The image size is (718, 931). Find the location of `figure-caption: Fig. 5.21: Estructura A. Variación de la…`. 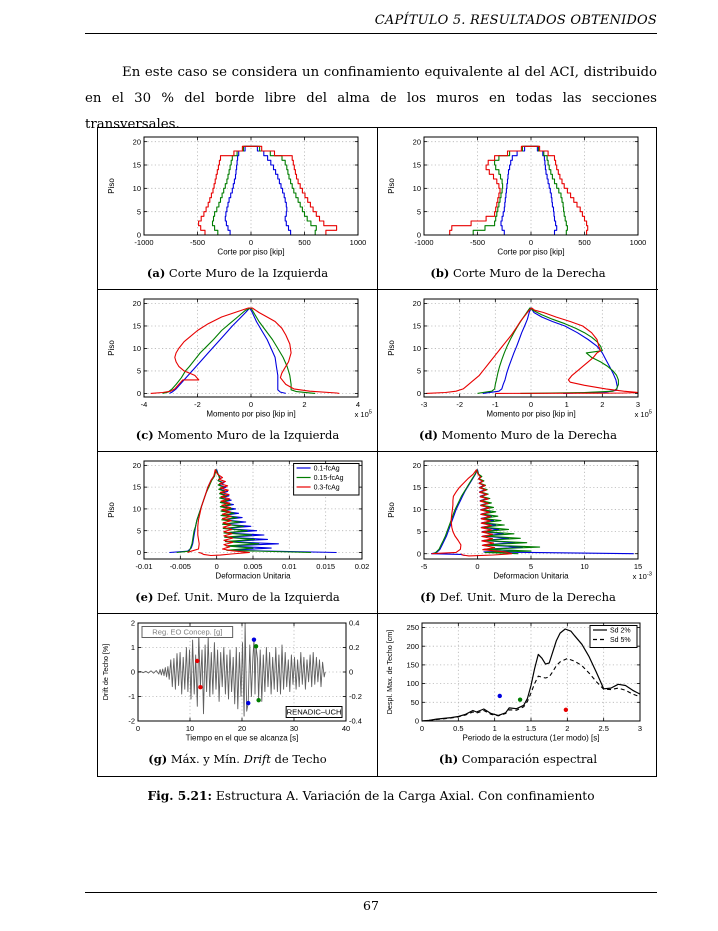

figure-caption: Fig. 5.21: Estructura A. Variación de la… is located at coordinates (371, 796).